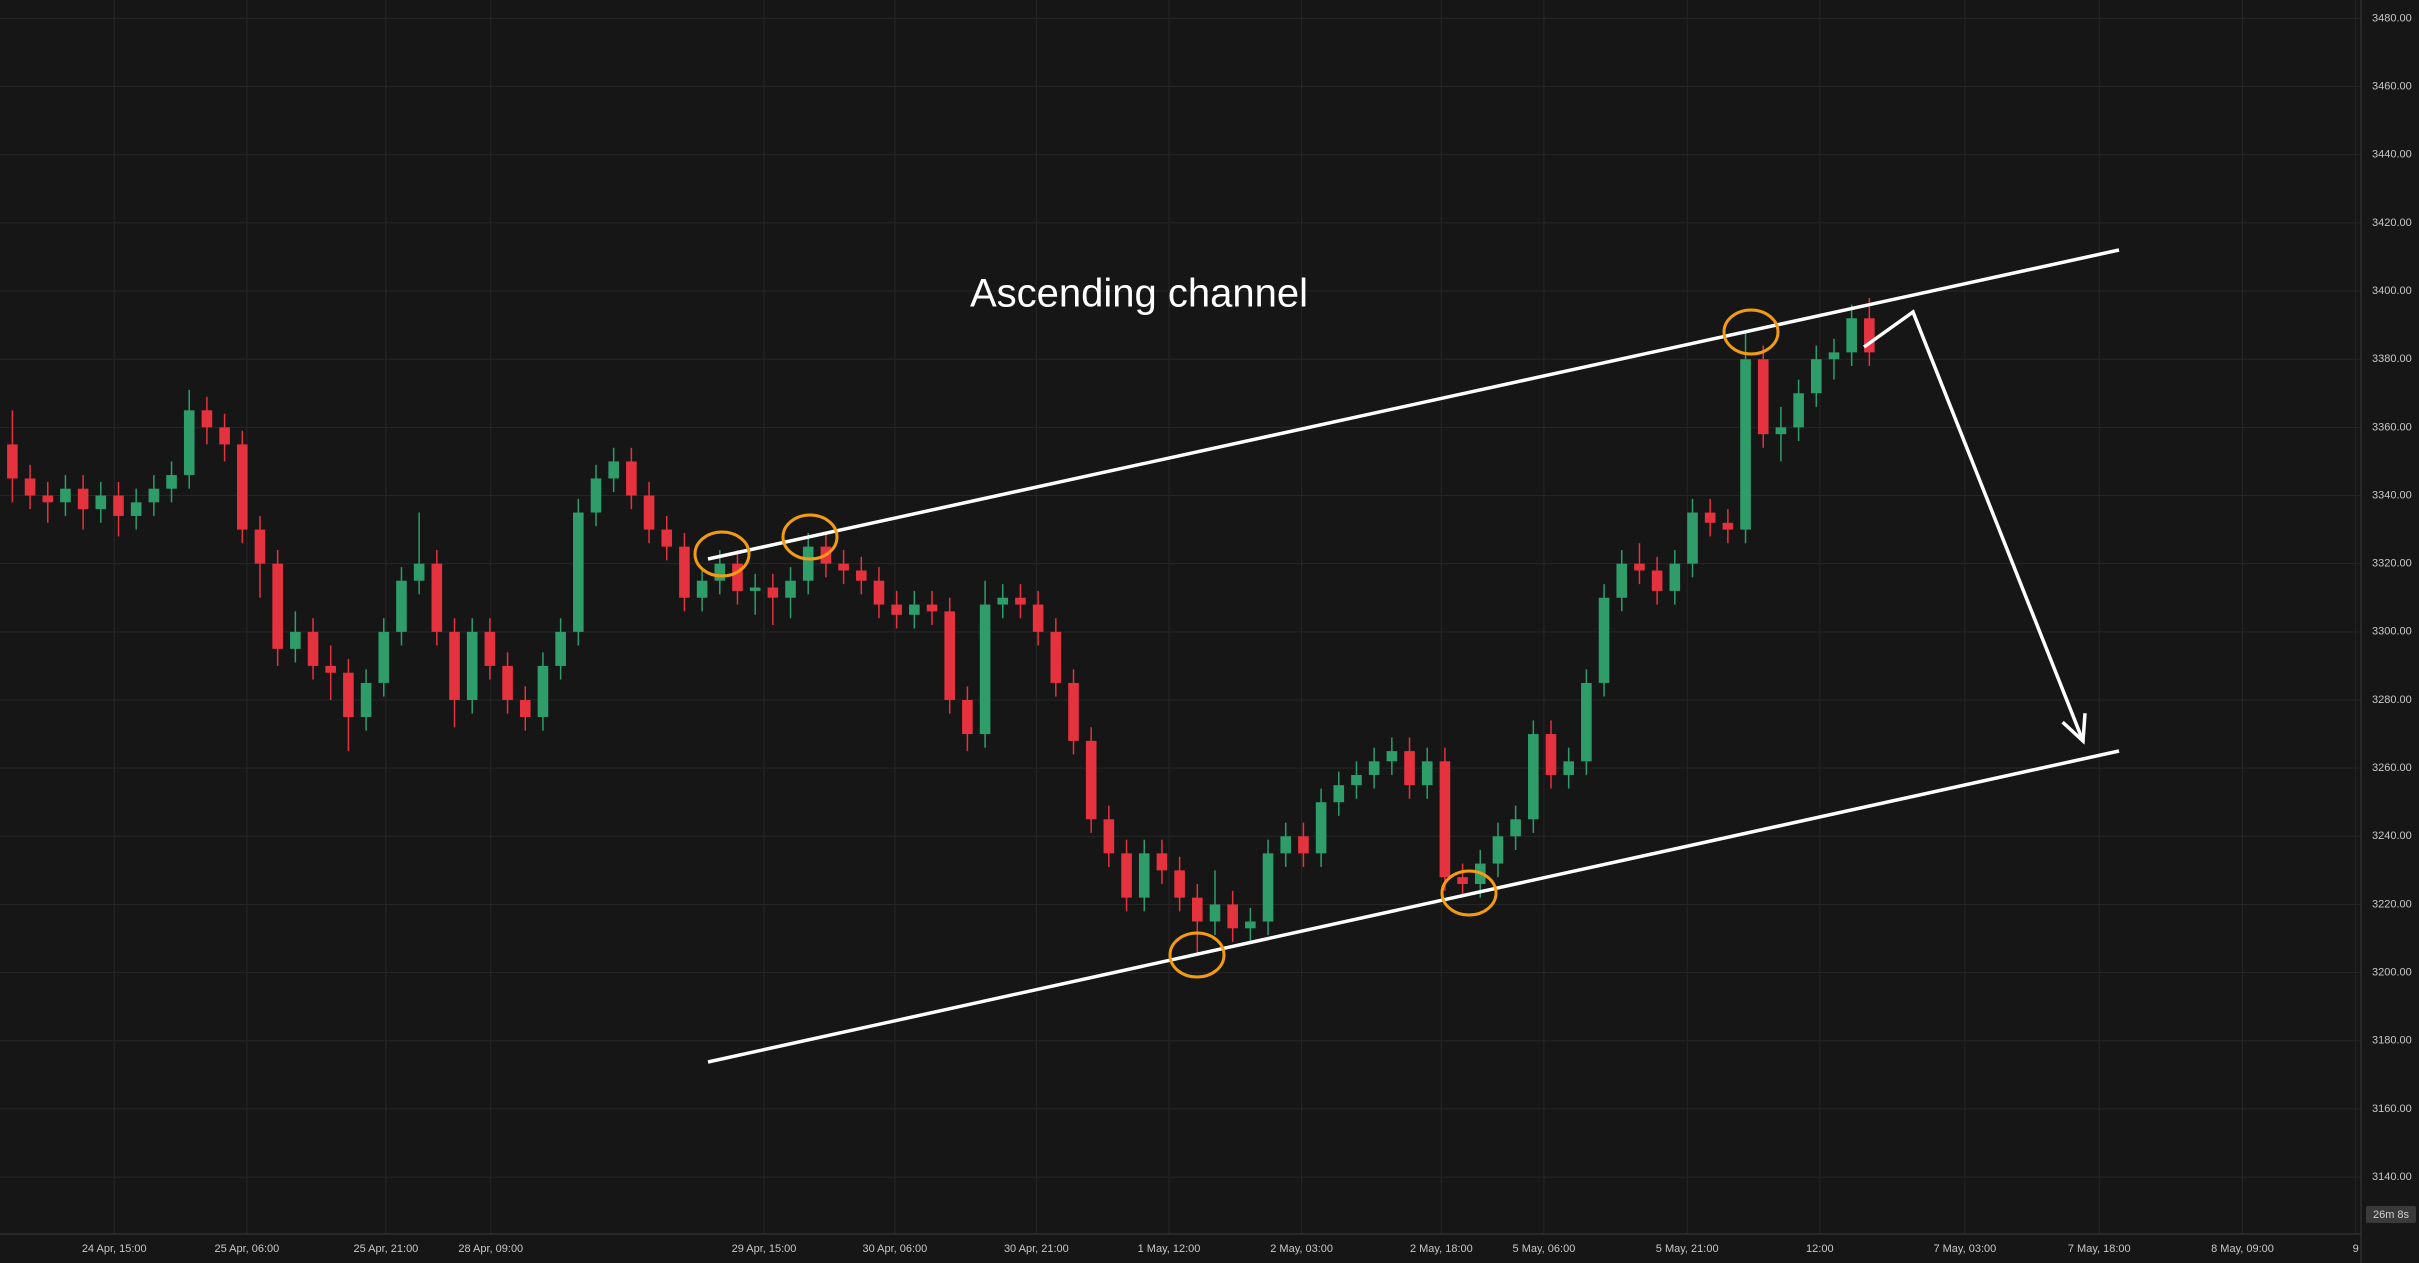 This screenshot has height=1263, width=2419. Describe the element at coordinates (1180, 1248) in the screenshot. I see `time-axis` at that location.